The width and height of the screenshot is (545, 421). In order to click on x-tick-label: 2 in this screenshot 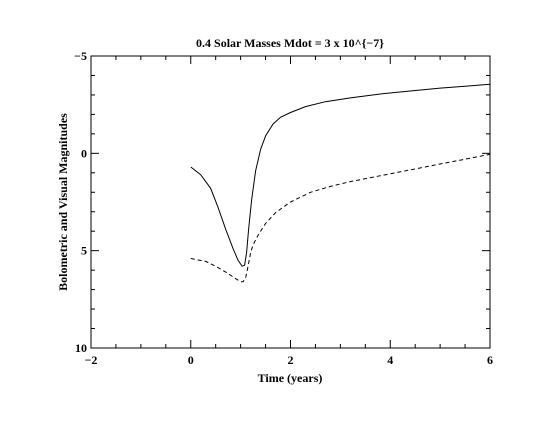, I will do `click(291, 360)`.